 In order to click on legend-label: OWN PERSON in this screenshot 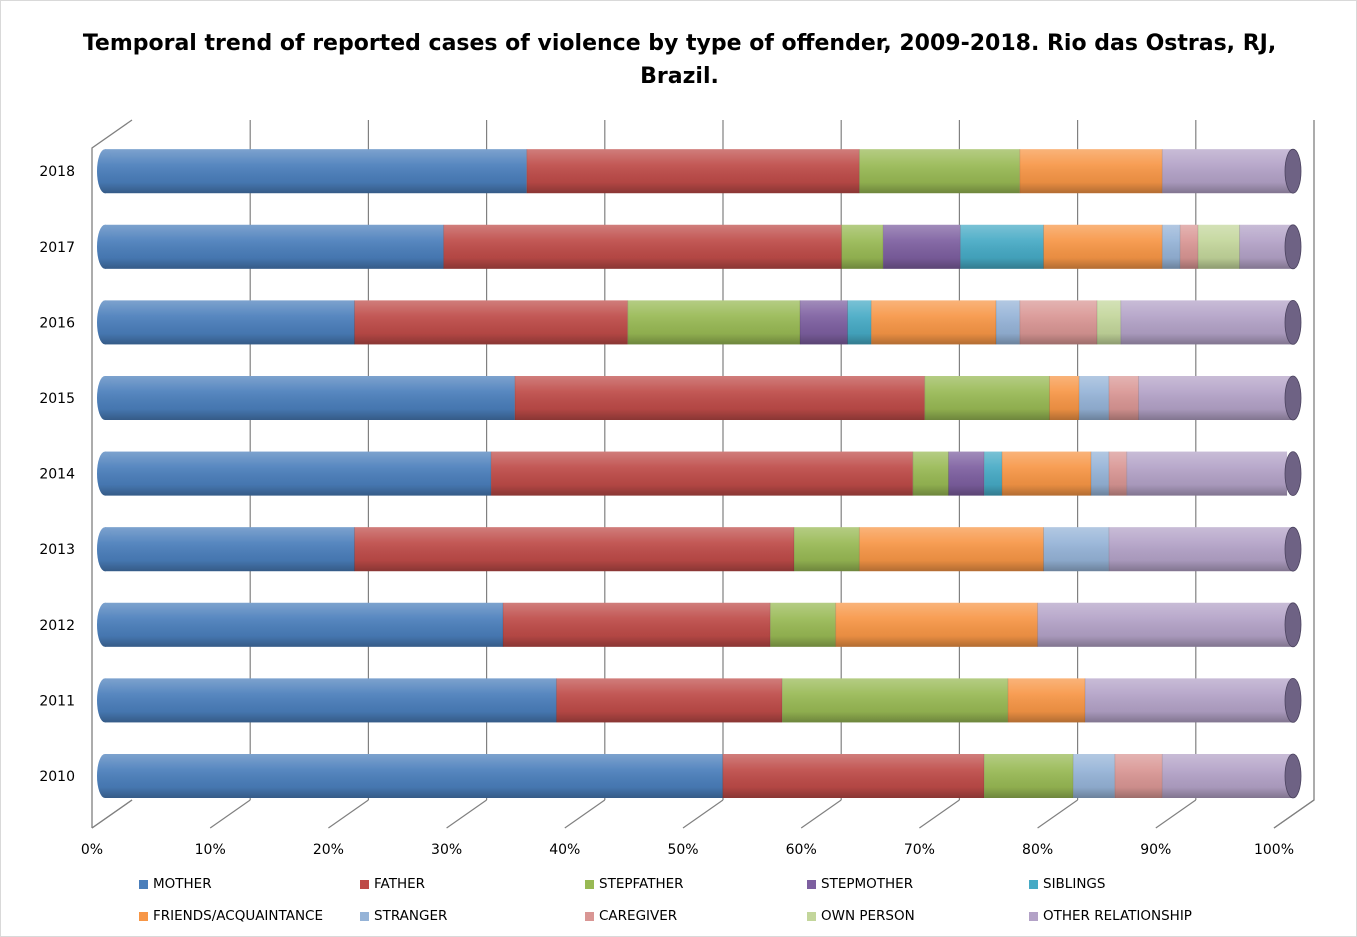, I will do `click(868, 916)`.